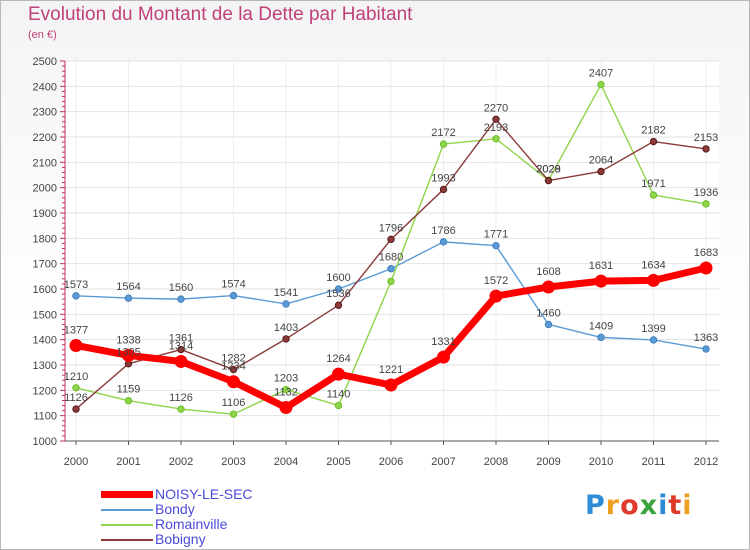 This screenshot has height=550, width=750. What do you see at coordinates (45, 442) in the screenshot?
I see `y-tick-label: 1000` at bounding box center [45, 442].